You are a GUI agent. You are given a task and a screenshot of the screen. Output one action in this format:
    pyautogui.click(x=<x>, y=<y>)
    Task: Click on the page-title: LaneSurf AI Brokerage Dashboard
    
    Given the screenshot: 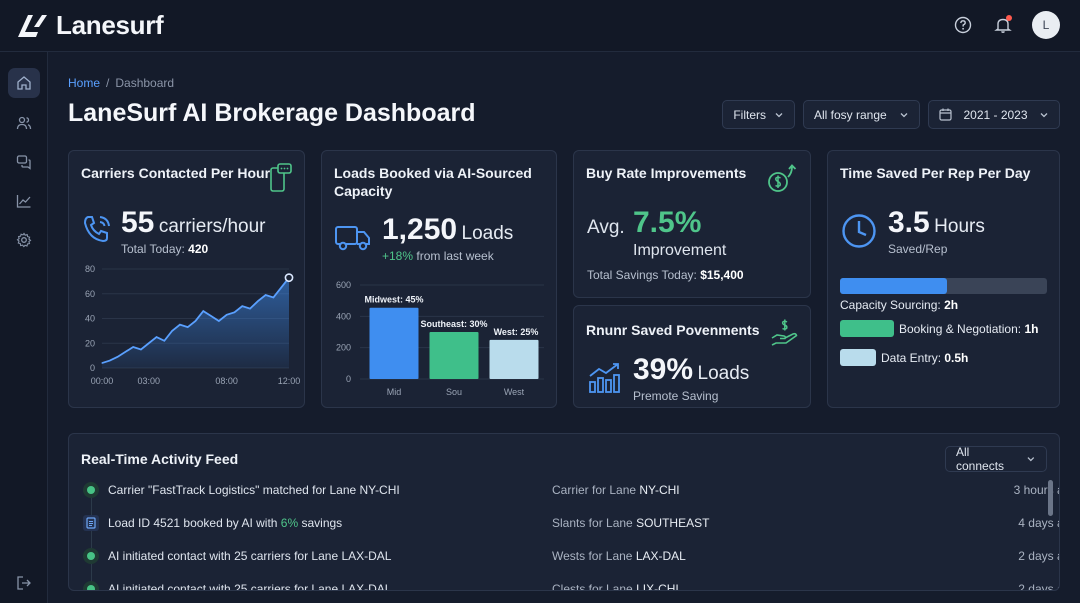 What is the action you would take?
    pyautogui.click(x=272, y=113)
    